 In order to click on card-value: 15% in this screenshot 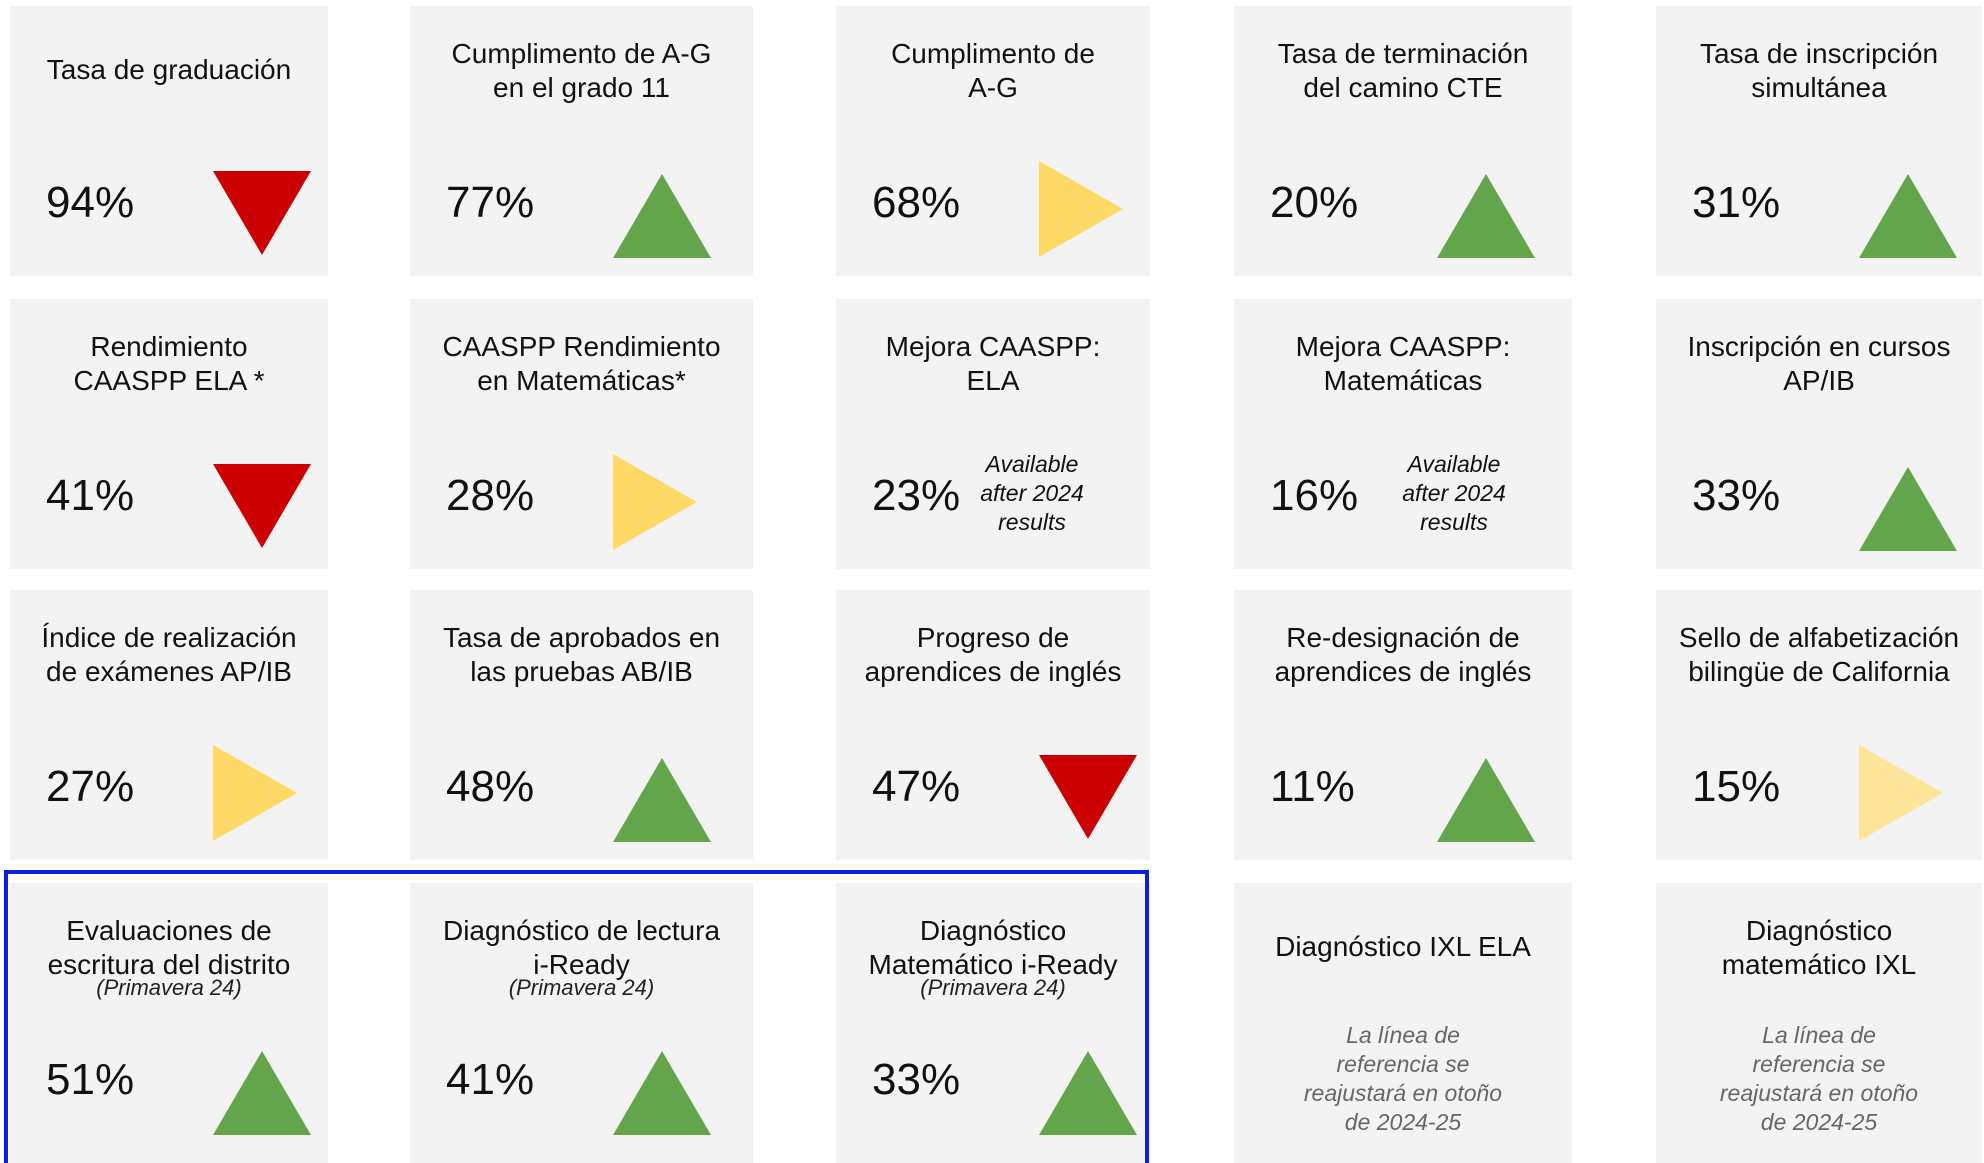, I will do `click(1736, 786)`.